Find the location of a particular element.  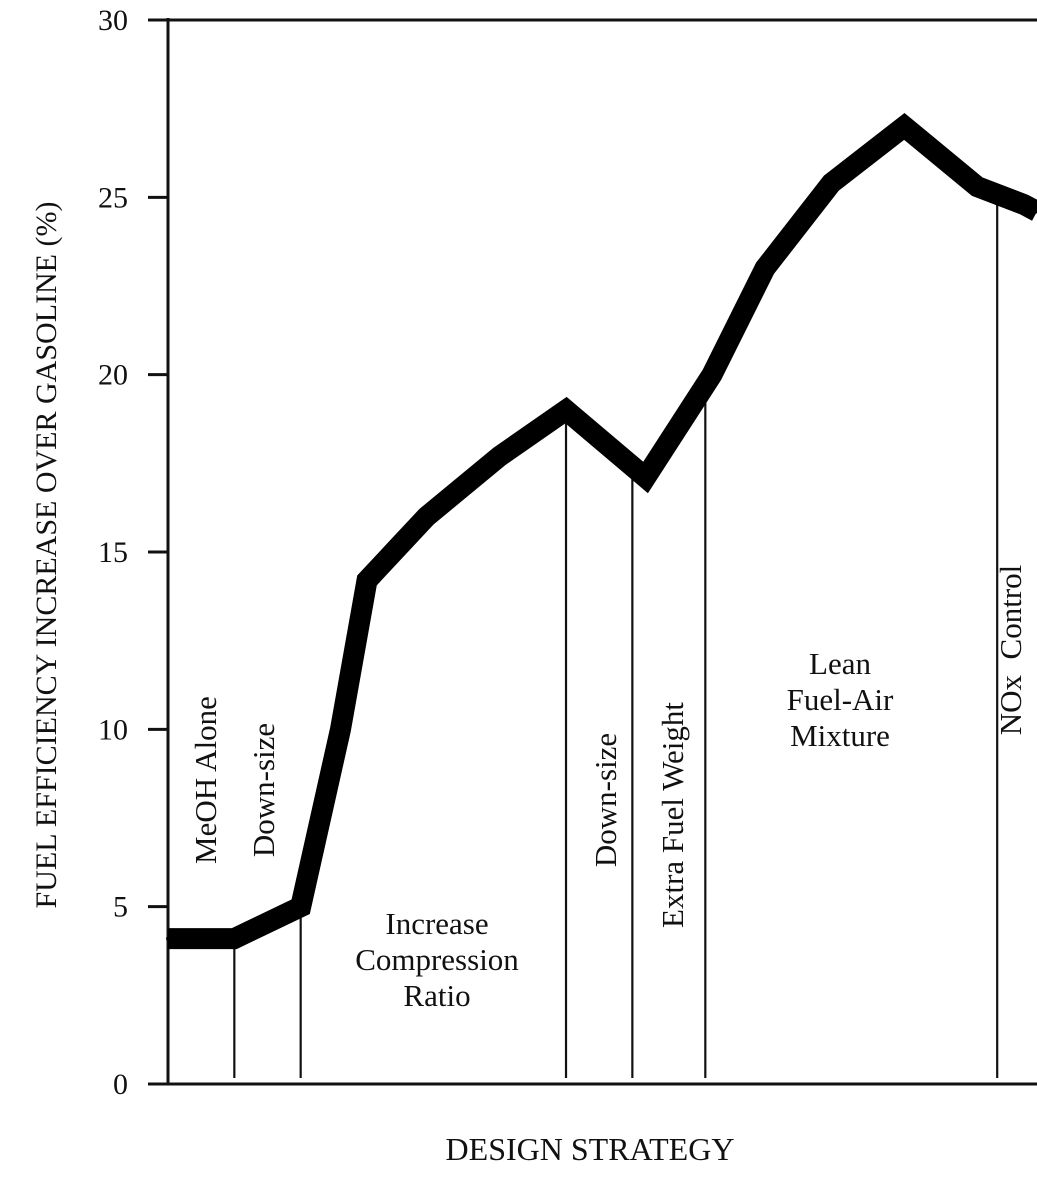

y-tick-label: 25 is located at coordinates (113, 197).